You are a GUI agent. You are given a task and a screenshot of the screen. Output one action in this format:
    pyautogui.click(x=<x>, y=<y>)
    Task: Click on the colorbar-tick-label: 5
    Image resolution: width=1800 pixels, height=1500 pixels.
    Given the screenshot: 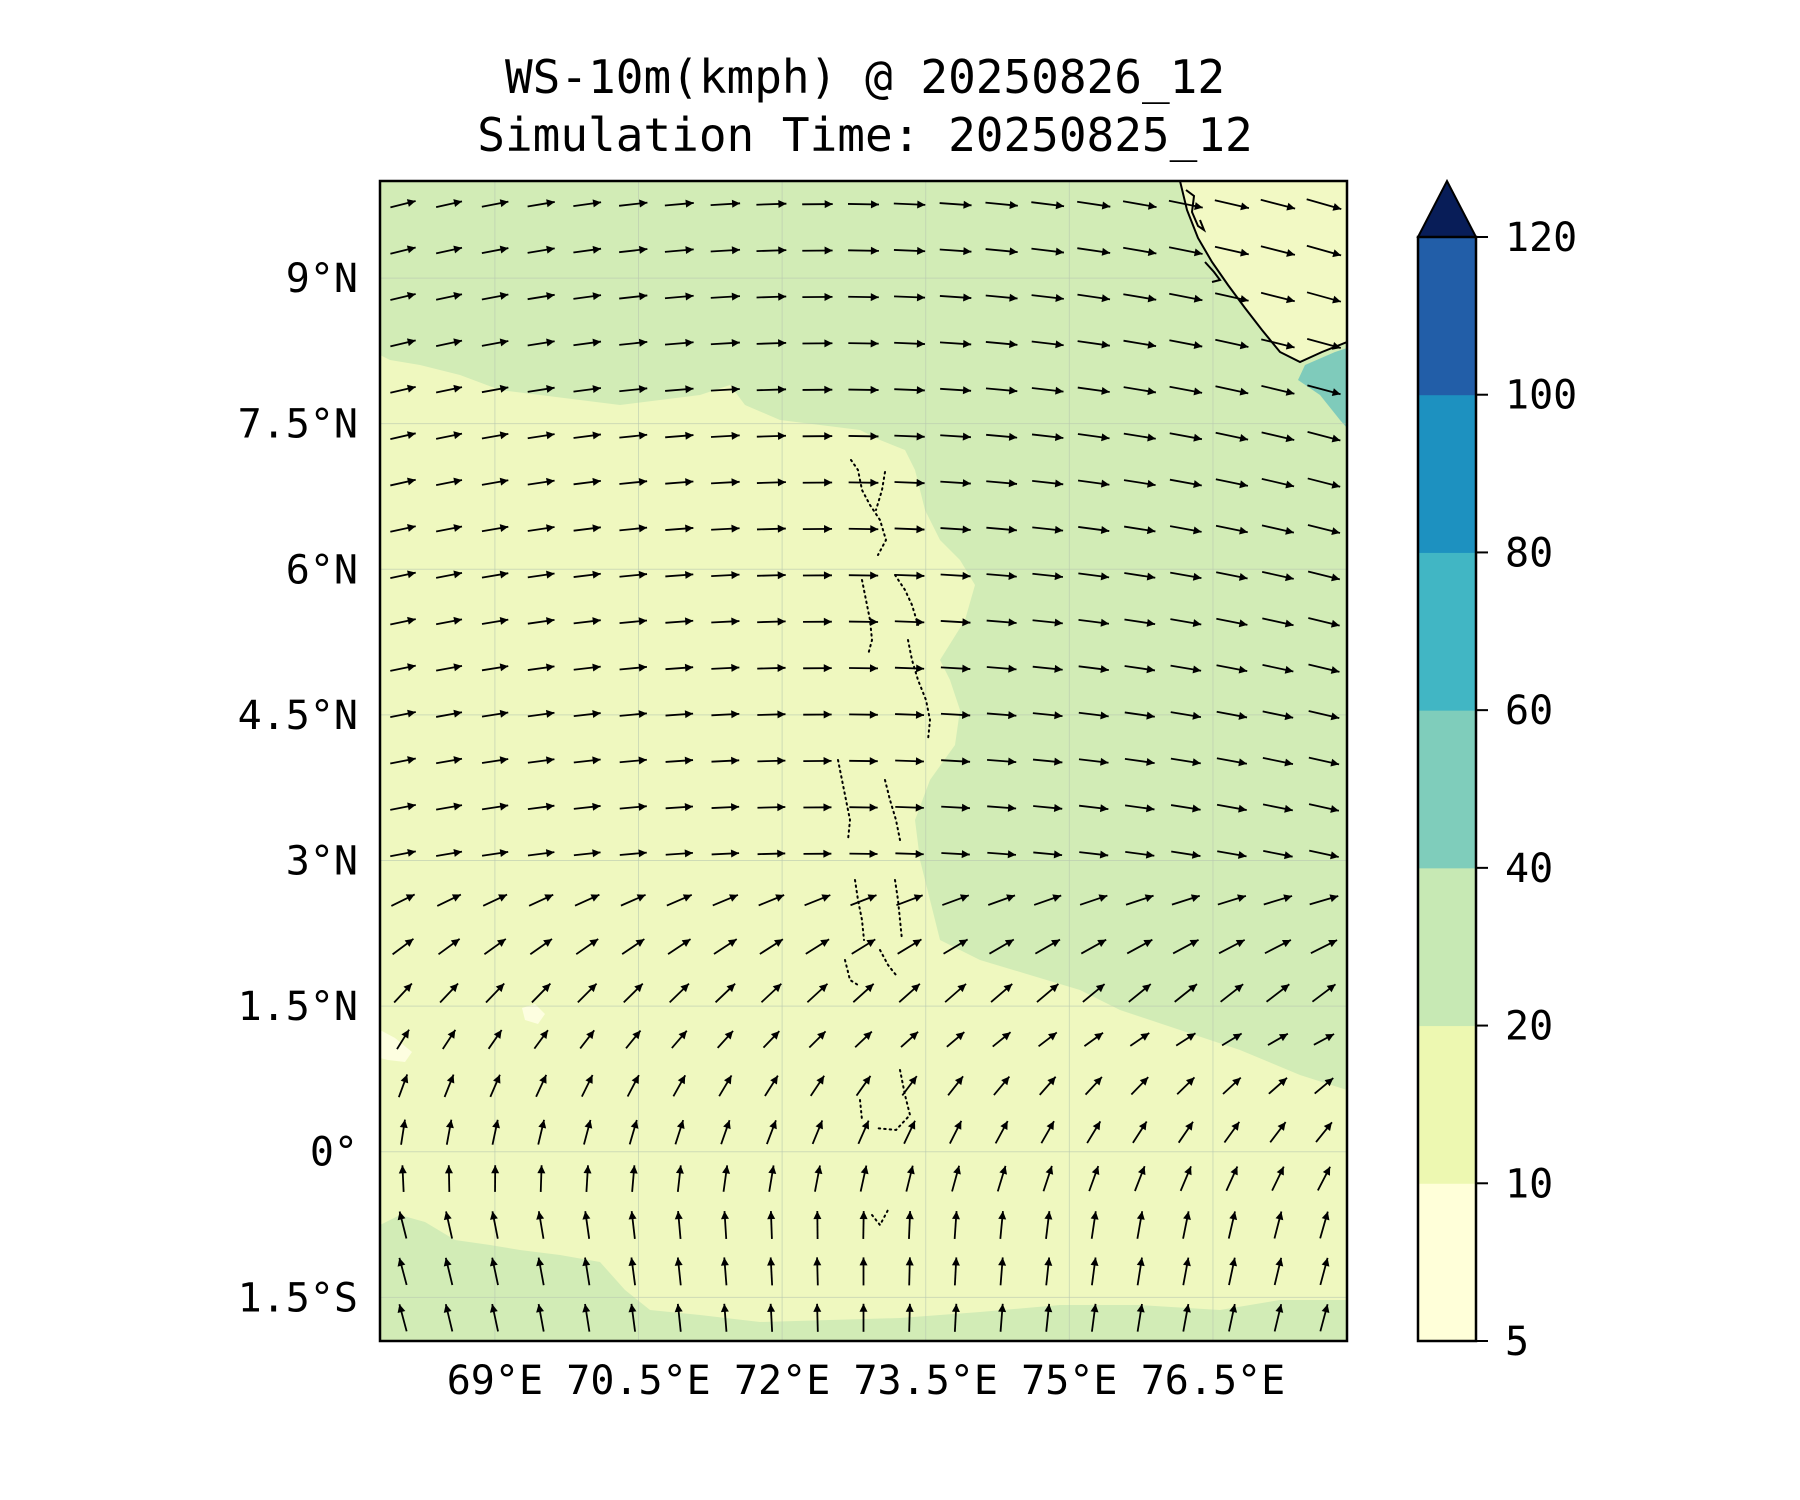 What is the action you would take?
    pyautogui.click(x=1517, y=1342)
    